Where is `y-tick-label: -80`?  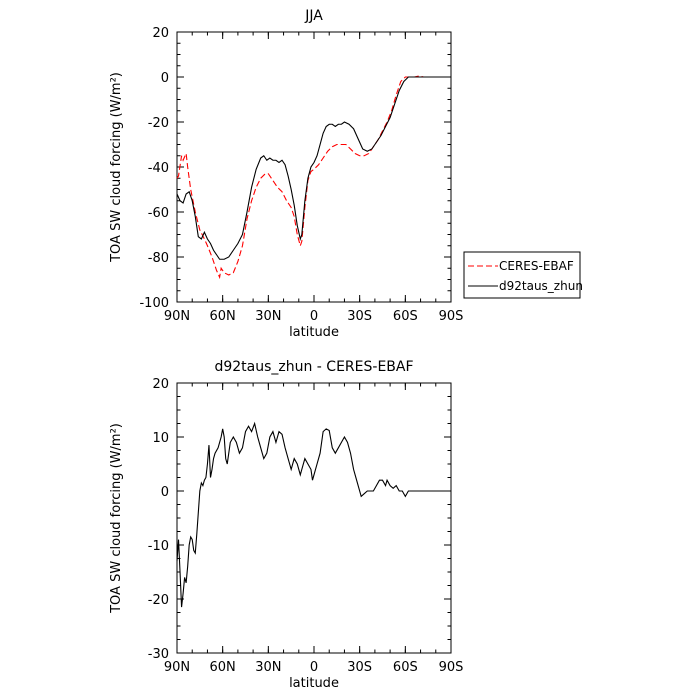
y-tick-label: -80 is located at coordinates (158, 258).